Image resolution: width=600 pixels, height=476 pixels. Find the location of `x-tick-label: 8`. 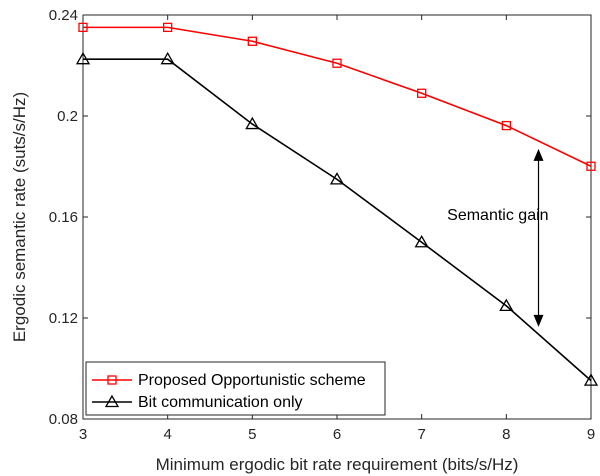

x-tick-label: 8 is located at coordinates (506, 434).